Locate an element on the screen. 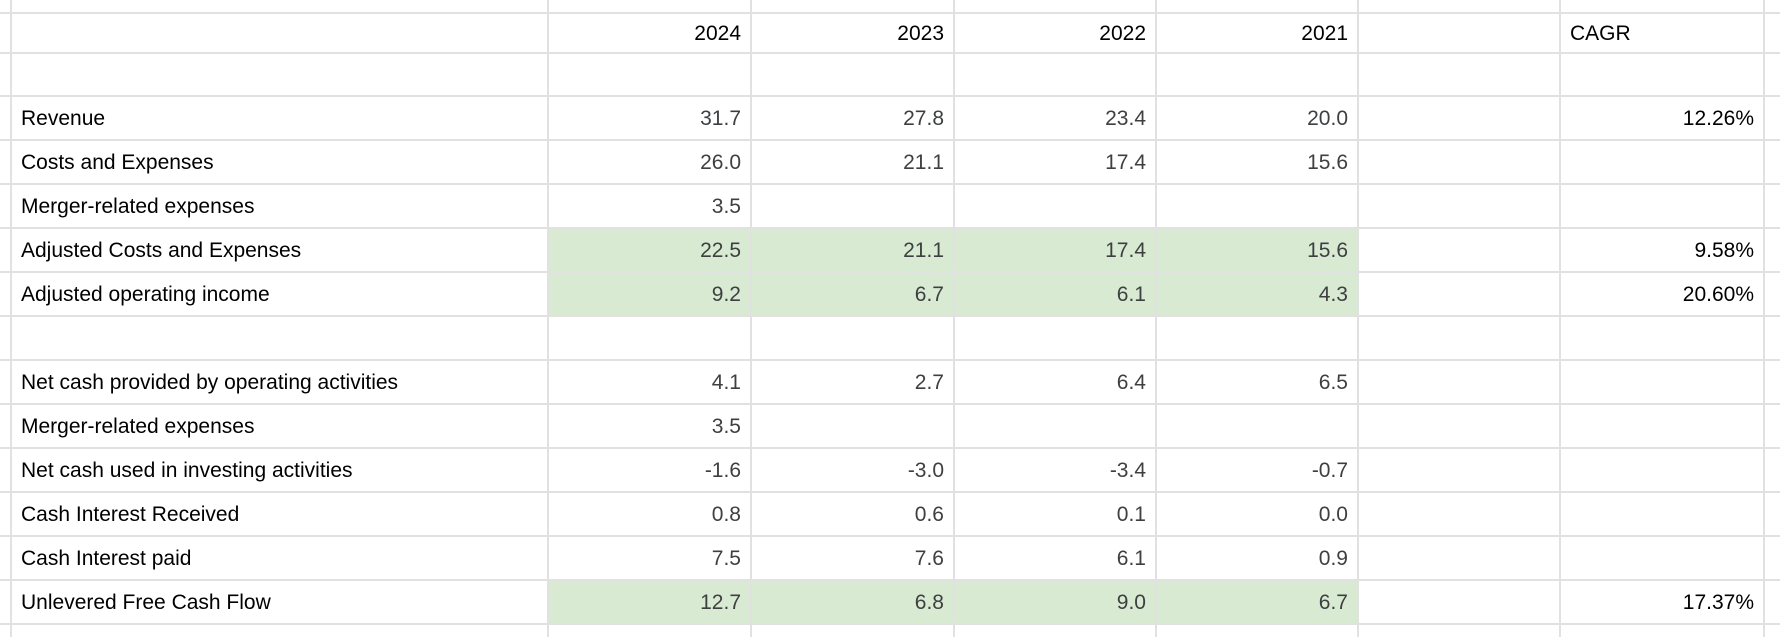 This screenshot has height=637, width=1780. cagr-value-cell: 17.37% is located at coordinates (1662, 602).